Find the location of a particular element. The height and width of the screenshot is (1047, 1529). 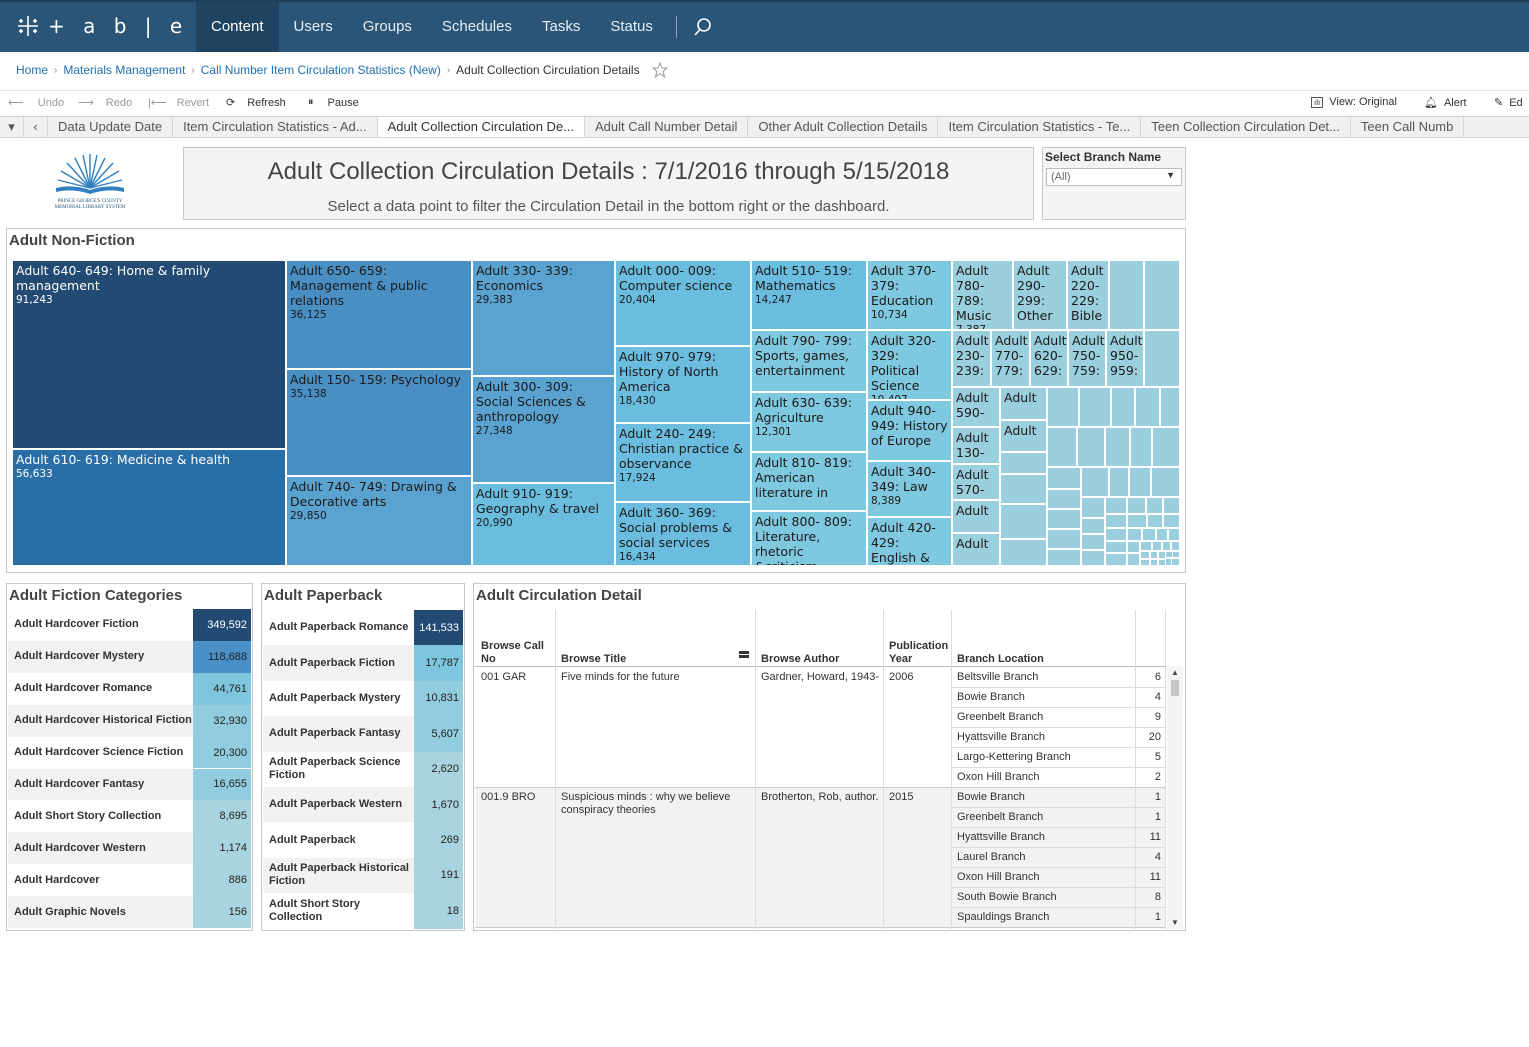

paperback-row-label: Adult Paperback Western is located at coordinates (338, 805).